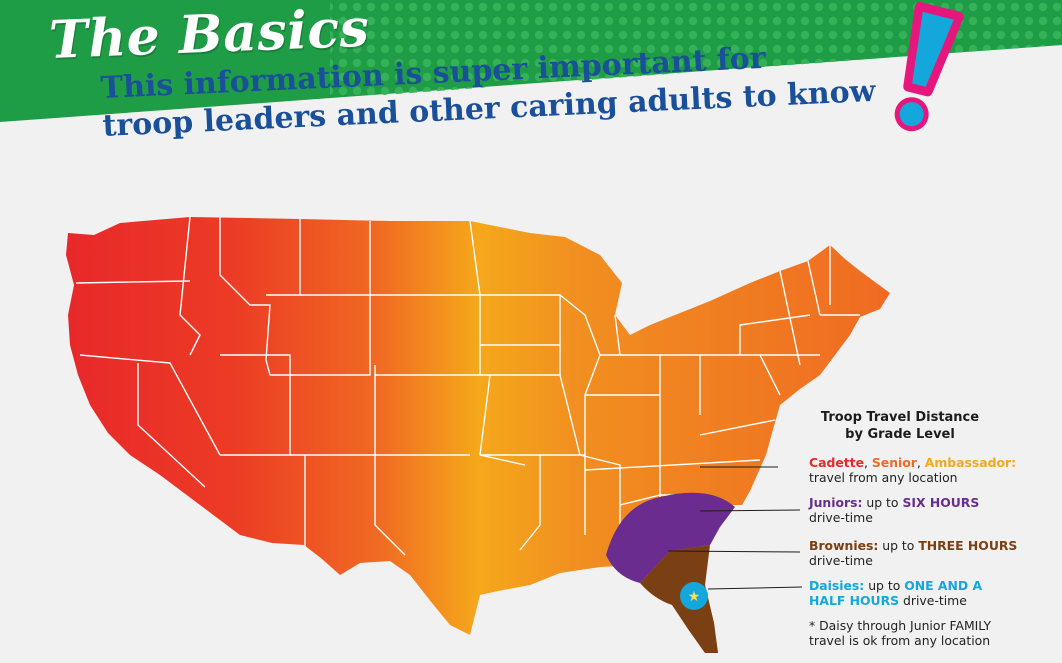  What do you see at coordinates (900, 434) in the screenshot?
I see `legend-title-line-2: by Grade Level` at bounding box center [900, 434].